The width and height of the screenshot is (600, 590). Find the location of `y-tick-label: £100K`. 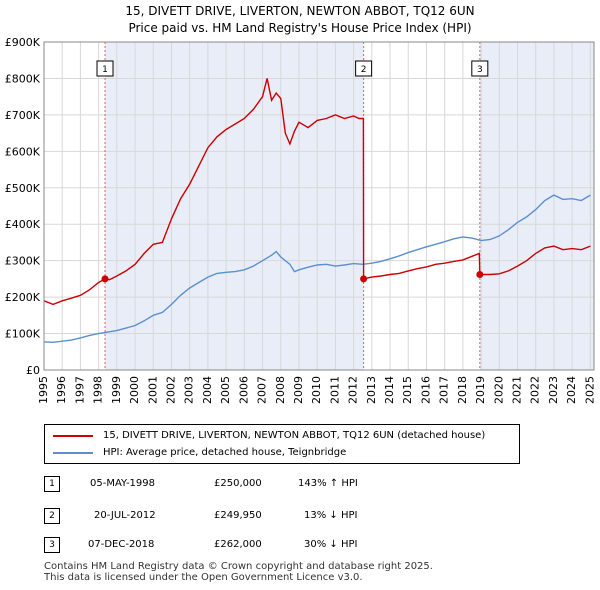

y-tick-label: £100K is located at coordinates (23, 334).